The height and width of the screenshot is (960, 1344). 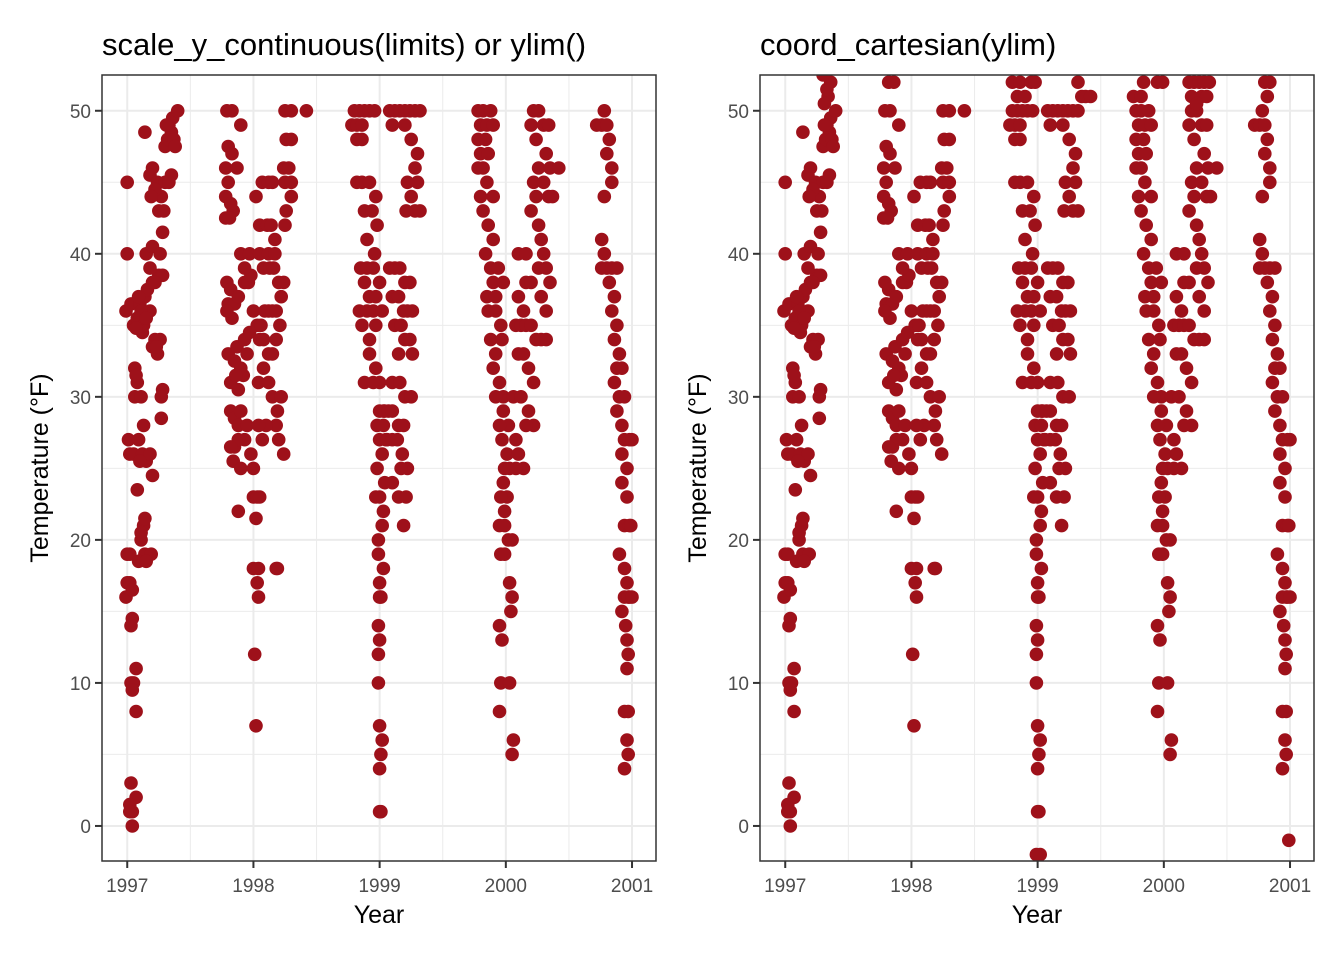 What do you see at coordinates (80, 255) in the screenshot?
I see `y-tick-label: 40` at bounding box center [80, 255].